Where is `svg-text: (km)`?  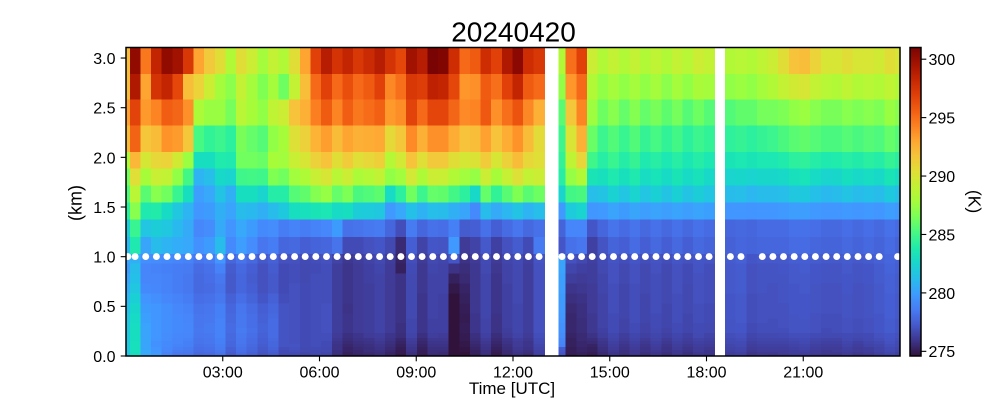 svg-text: (km) is located at coordinates (76, 203).